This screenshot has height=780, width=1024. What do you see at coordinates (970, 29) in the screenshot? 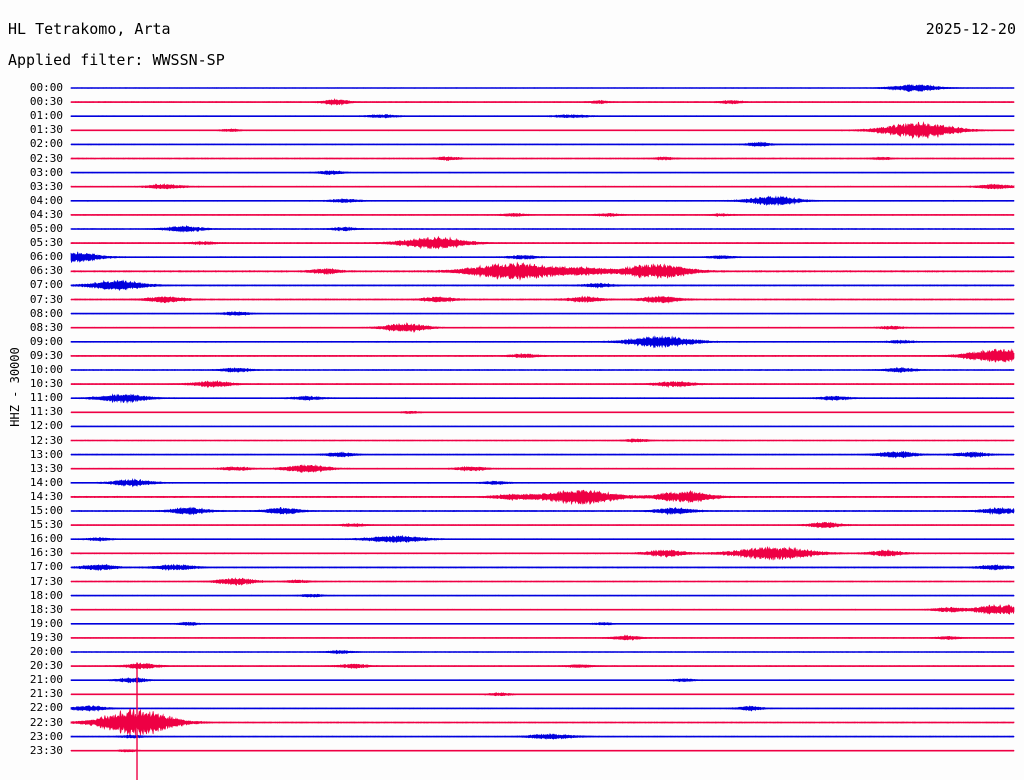
I see `record-date: 2025-12-20` at bounding box center [970, 29].